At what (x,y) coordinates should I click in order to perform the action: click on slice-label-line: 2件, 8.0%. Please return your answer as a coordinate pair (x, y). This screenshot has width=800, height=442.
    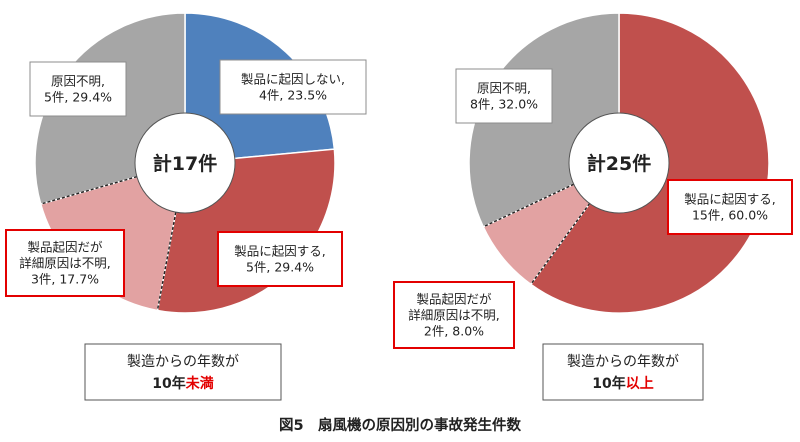
    Looking at the image, I should click on (454, 331).